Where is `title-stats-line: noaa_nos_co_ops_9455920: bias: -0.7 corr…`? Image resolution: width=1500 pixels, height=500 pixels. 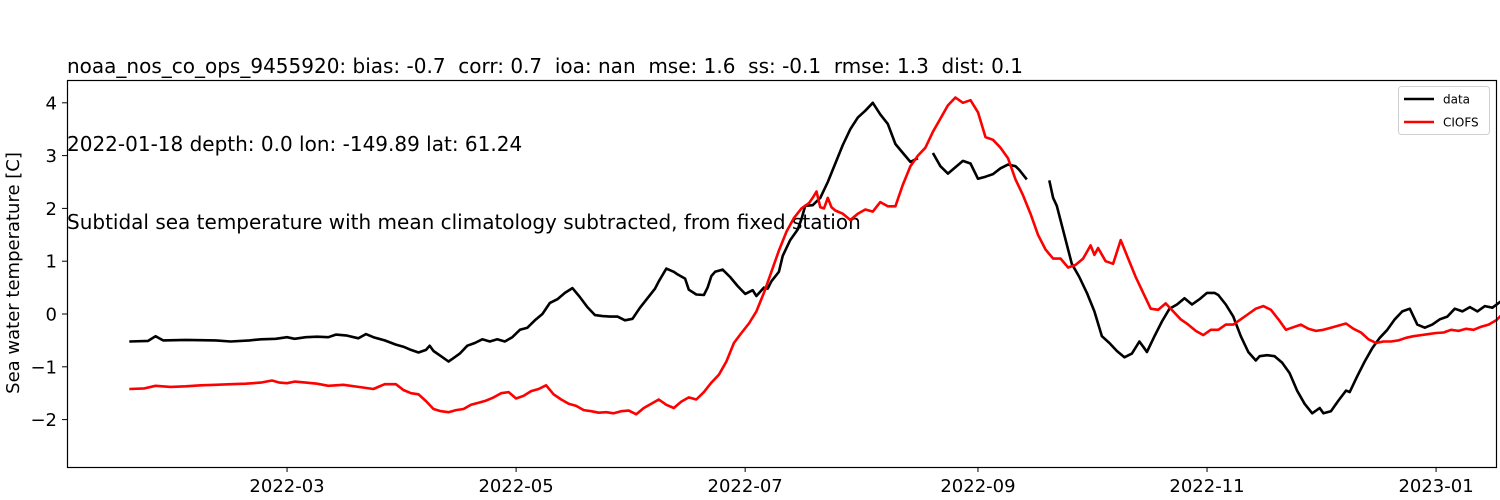
title-stats-line: noaa_nos_co_ops_9455920: bias: -0.7 corr… is located at coordinates (545, 66).